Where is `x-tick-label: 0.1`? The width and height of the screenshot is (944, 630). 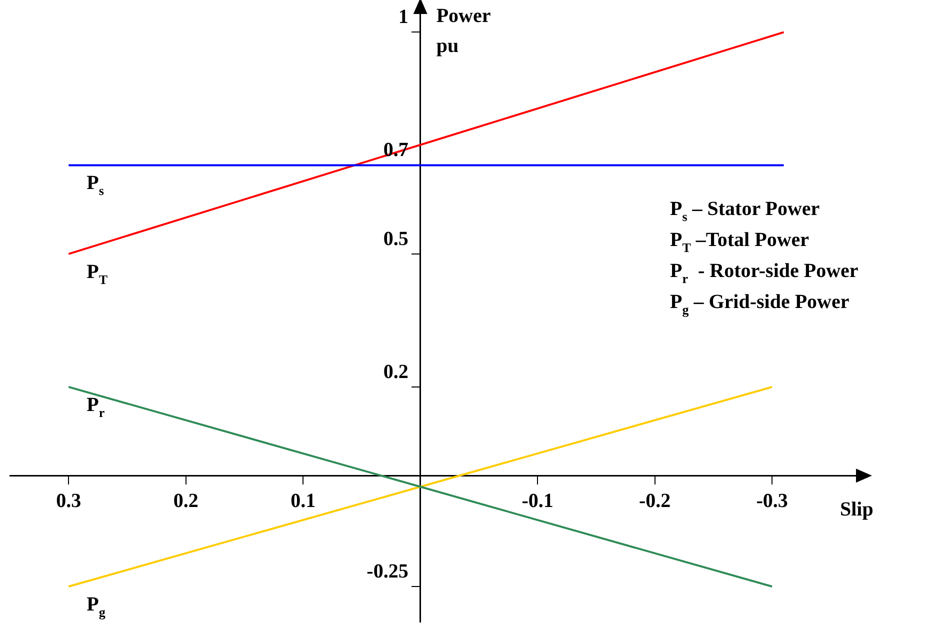
x-tick-label: 0.1 is located at coordinates (303, 501).